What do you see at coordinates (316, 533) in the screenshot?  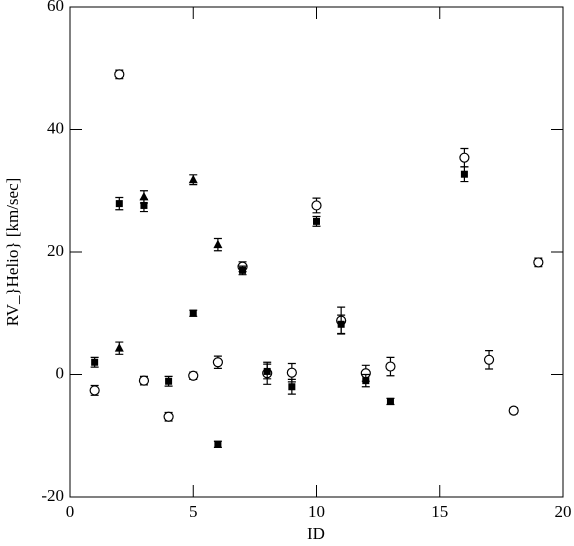 I see `x-axis-label: ID` at bounding box center [316, 533].